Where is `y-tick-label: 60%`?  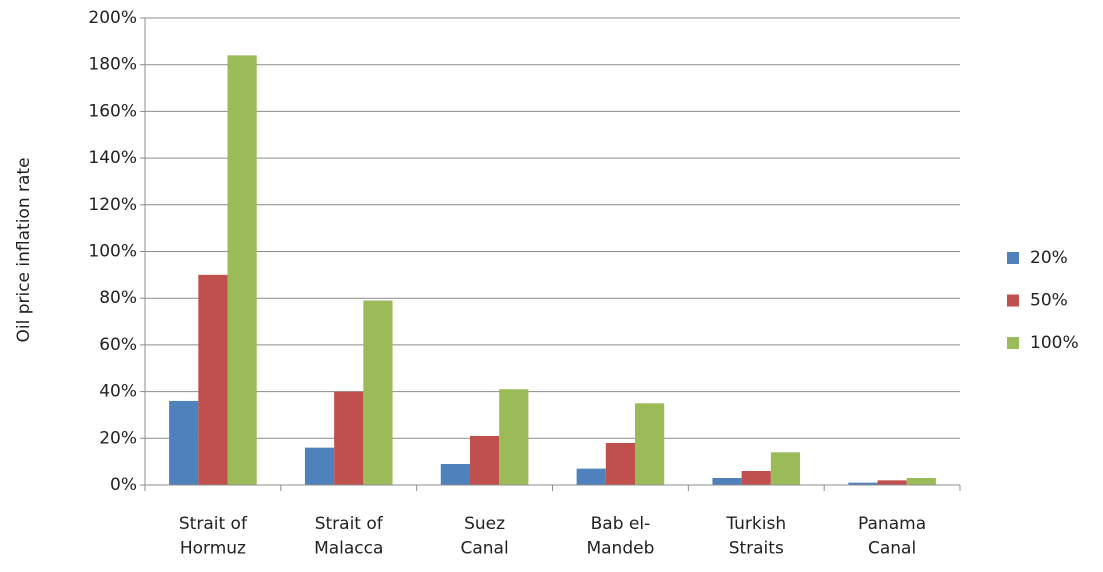
y-tick-label: 60% is located at coordinates (118, 345).